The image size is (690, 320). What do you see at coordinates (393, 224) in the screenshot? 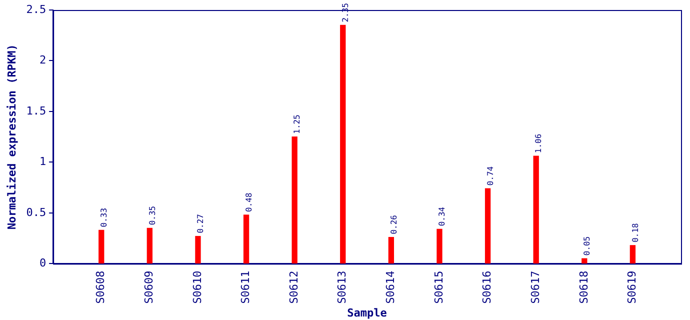
I see `data-label: 0.26` at bounding box center [393, 224].